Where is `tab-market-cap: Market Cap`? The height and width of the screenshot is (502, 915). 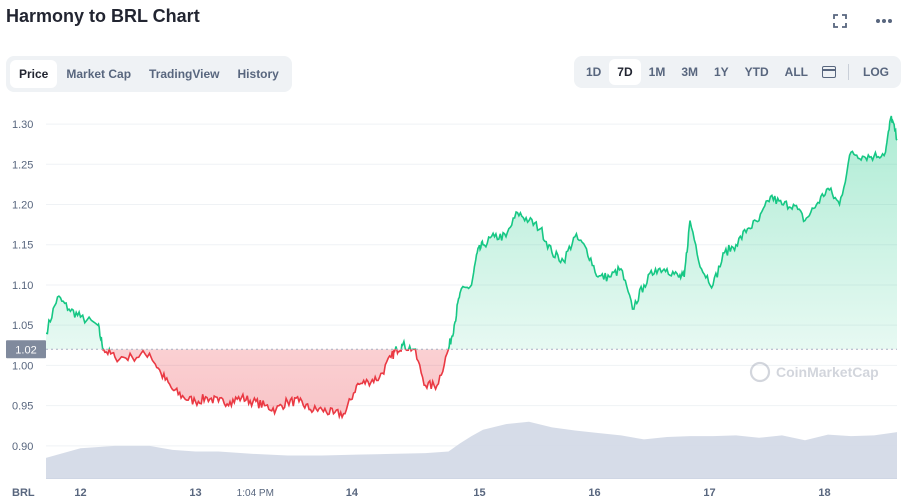
tab-market-cap: Market Cap is located at coordinates (99, 74).